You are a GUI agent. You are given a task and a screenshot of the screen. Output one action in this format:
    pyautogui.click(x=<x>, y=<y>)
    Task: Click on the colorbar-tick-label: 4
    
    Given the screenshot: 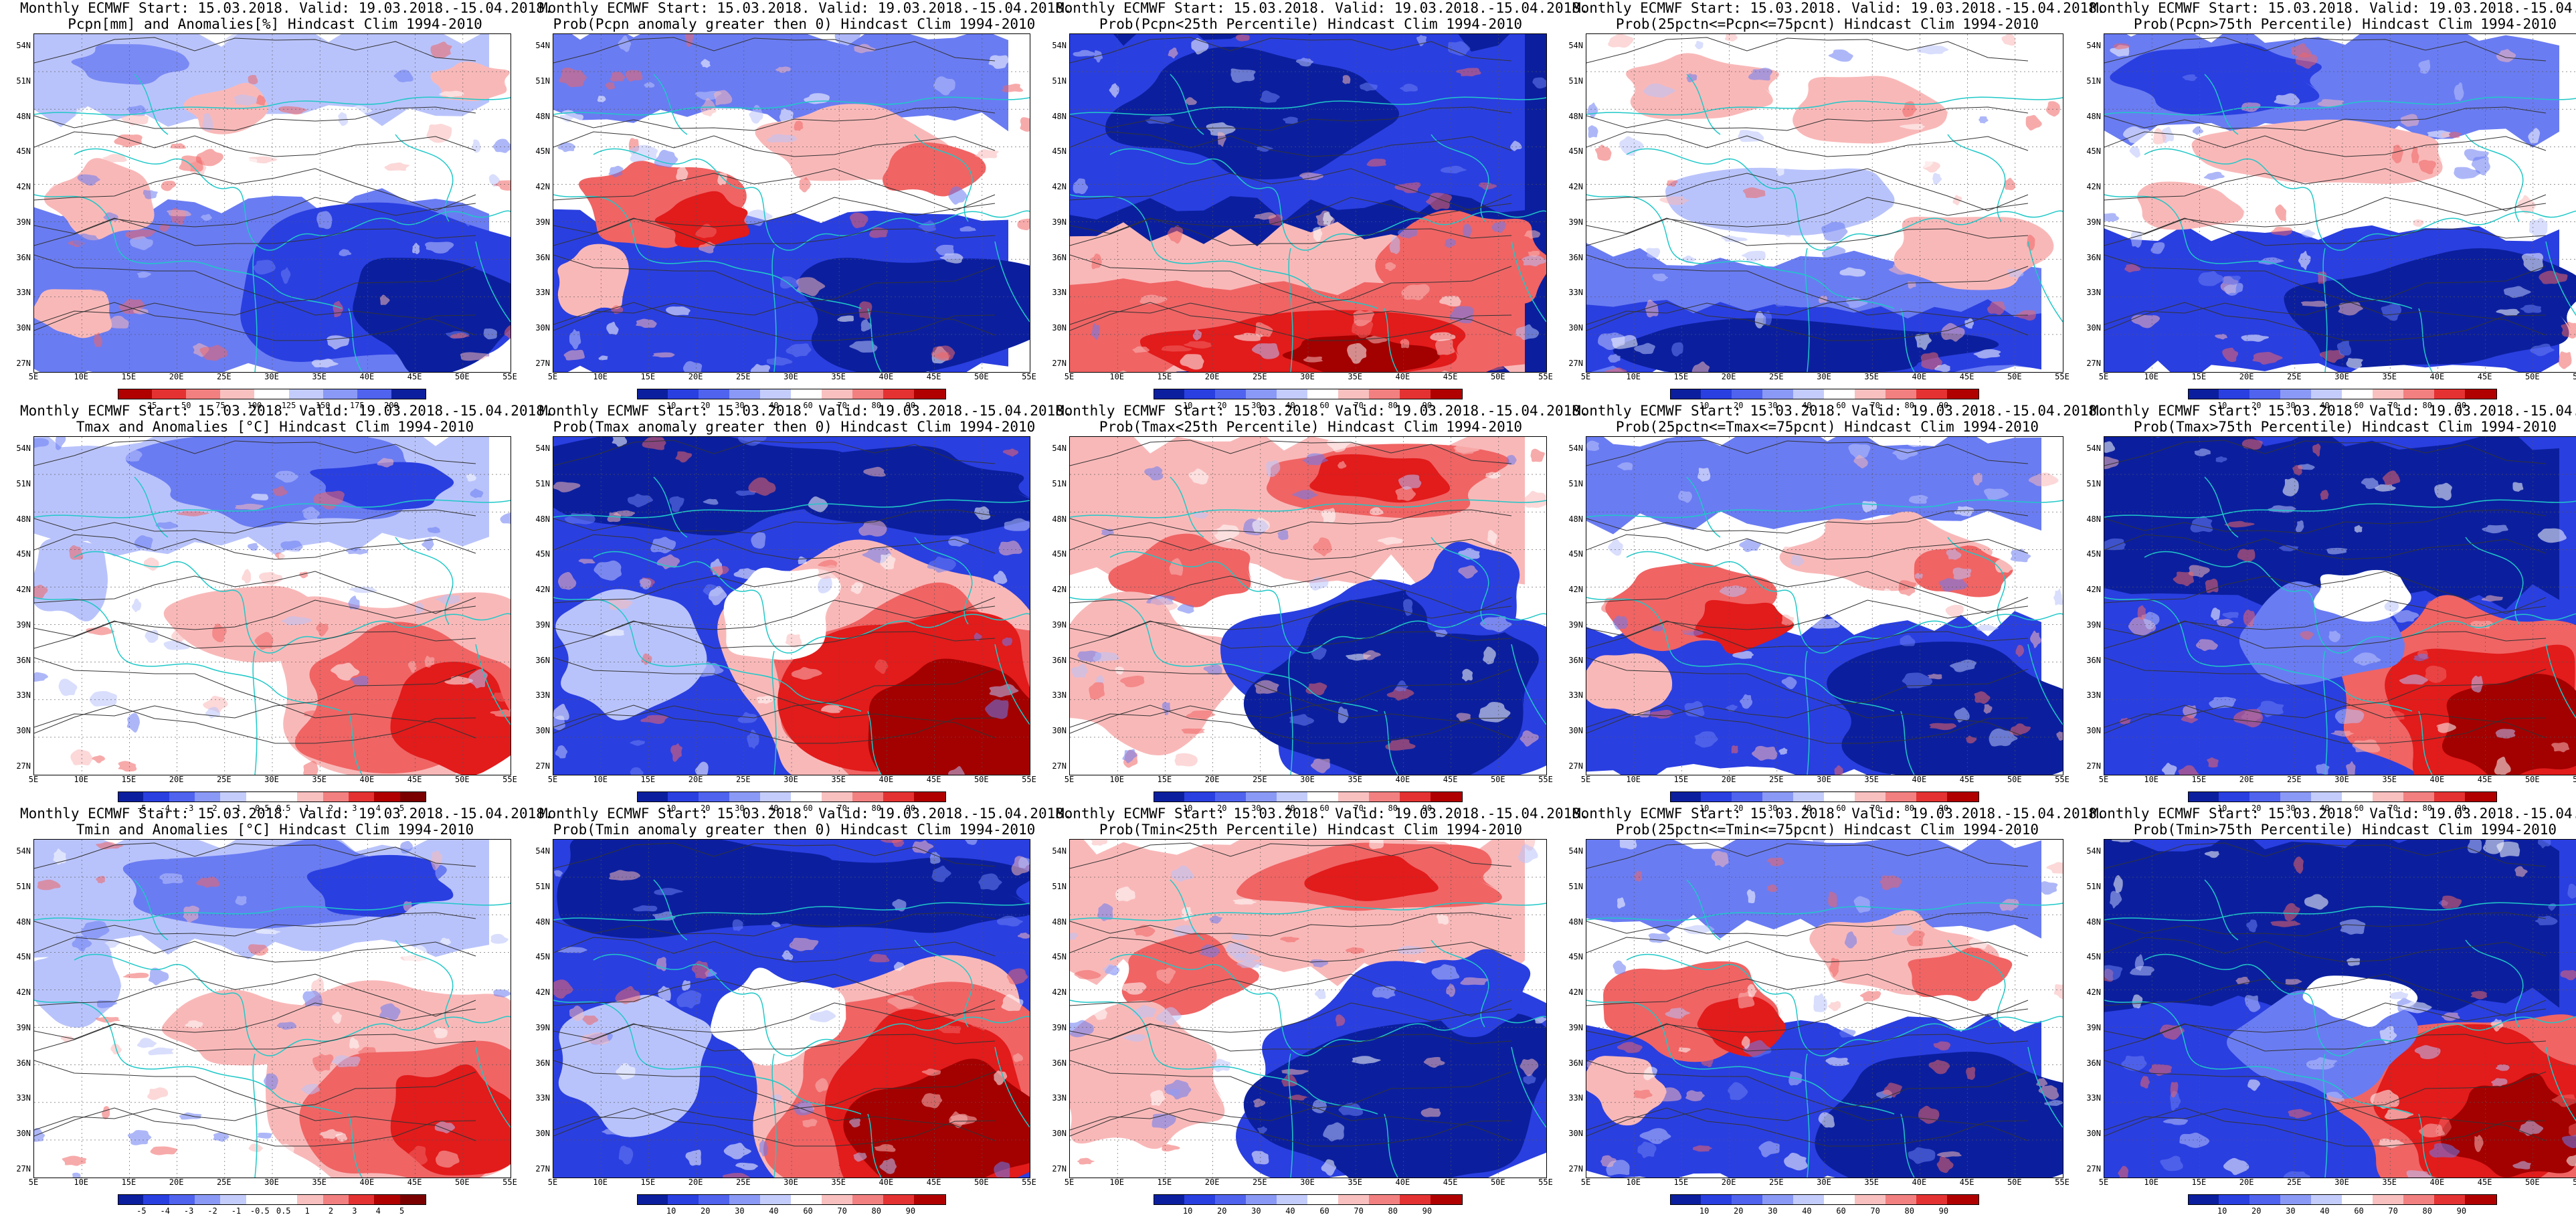 What is the action you would take?
    pyautogui.click(x=378, y=1211)
    